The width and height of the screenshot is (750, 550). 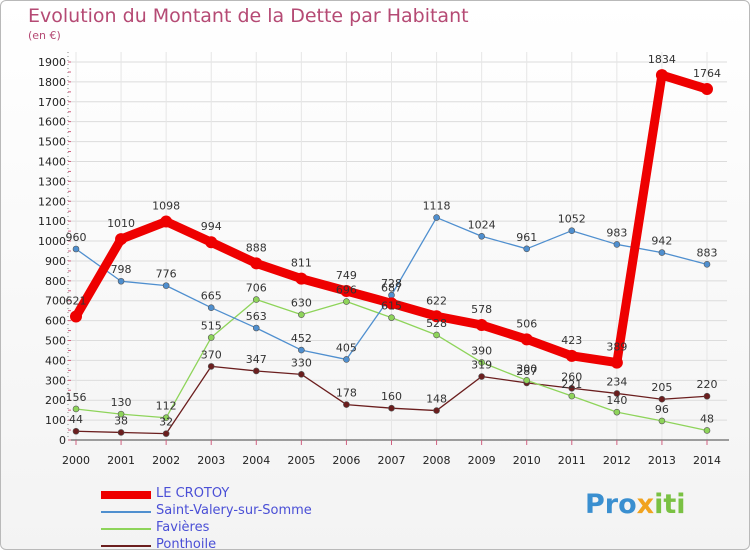 I want to click on x-tick-label: 2006, so click(x=346, y=460).